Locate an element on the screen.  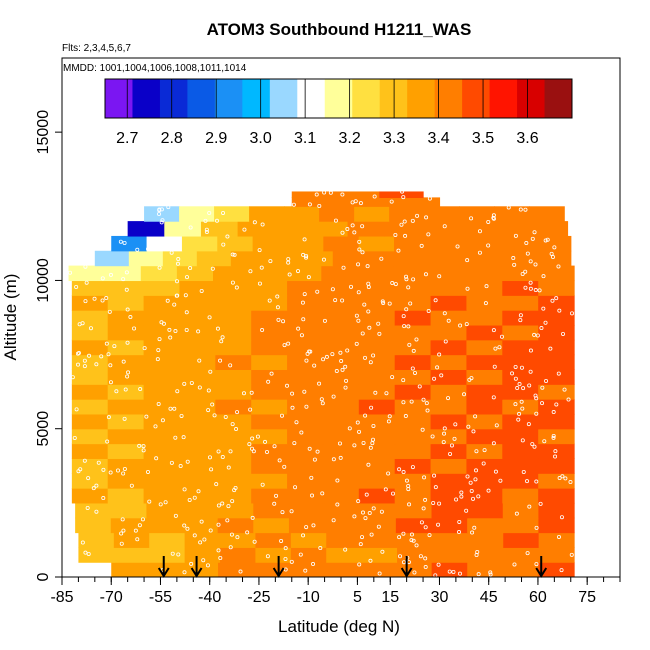
y-tick-label: 0 is located at coordinates (43, 576).